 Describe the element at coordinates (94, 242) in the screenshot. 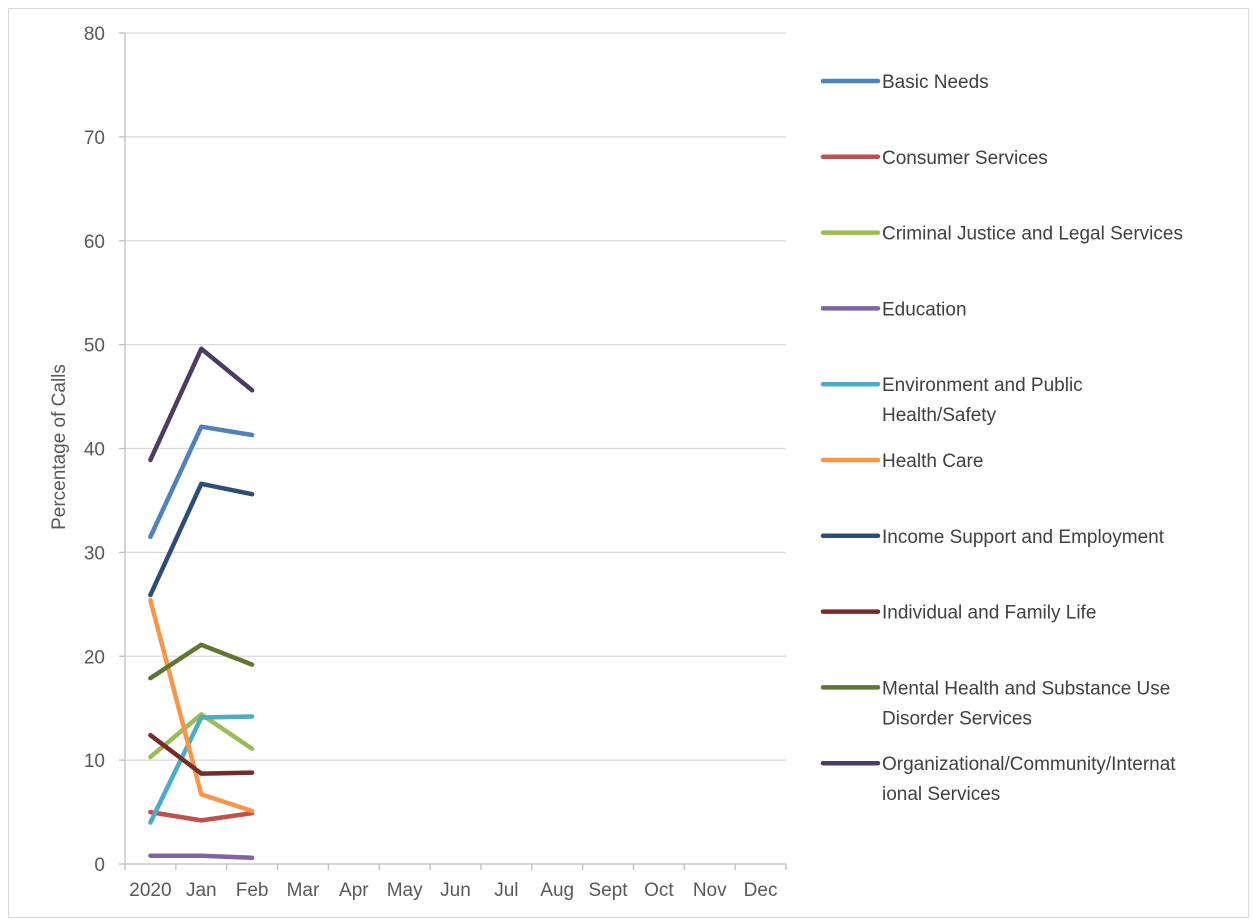

I see `y-tick-label: 60` at that location.